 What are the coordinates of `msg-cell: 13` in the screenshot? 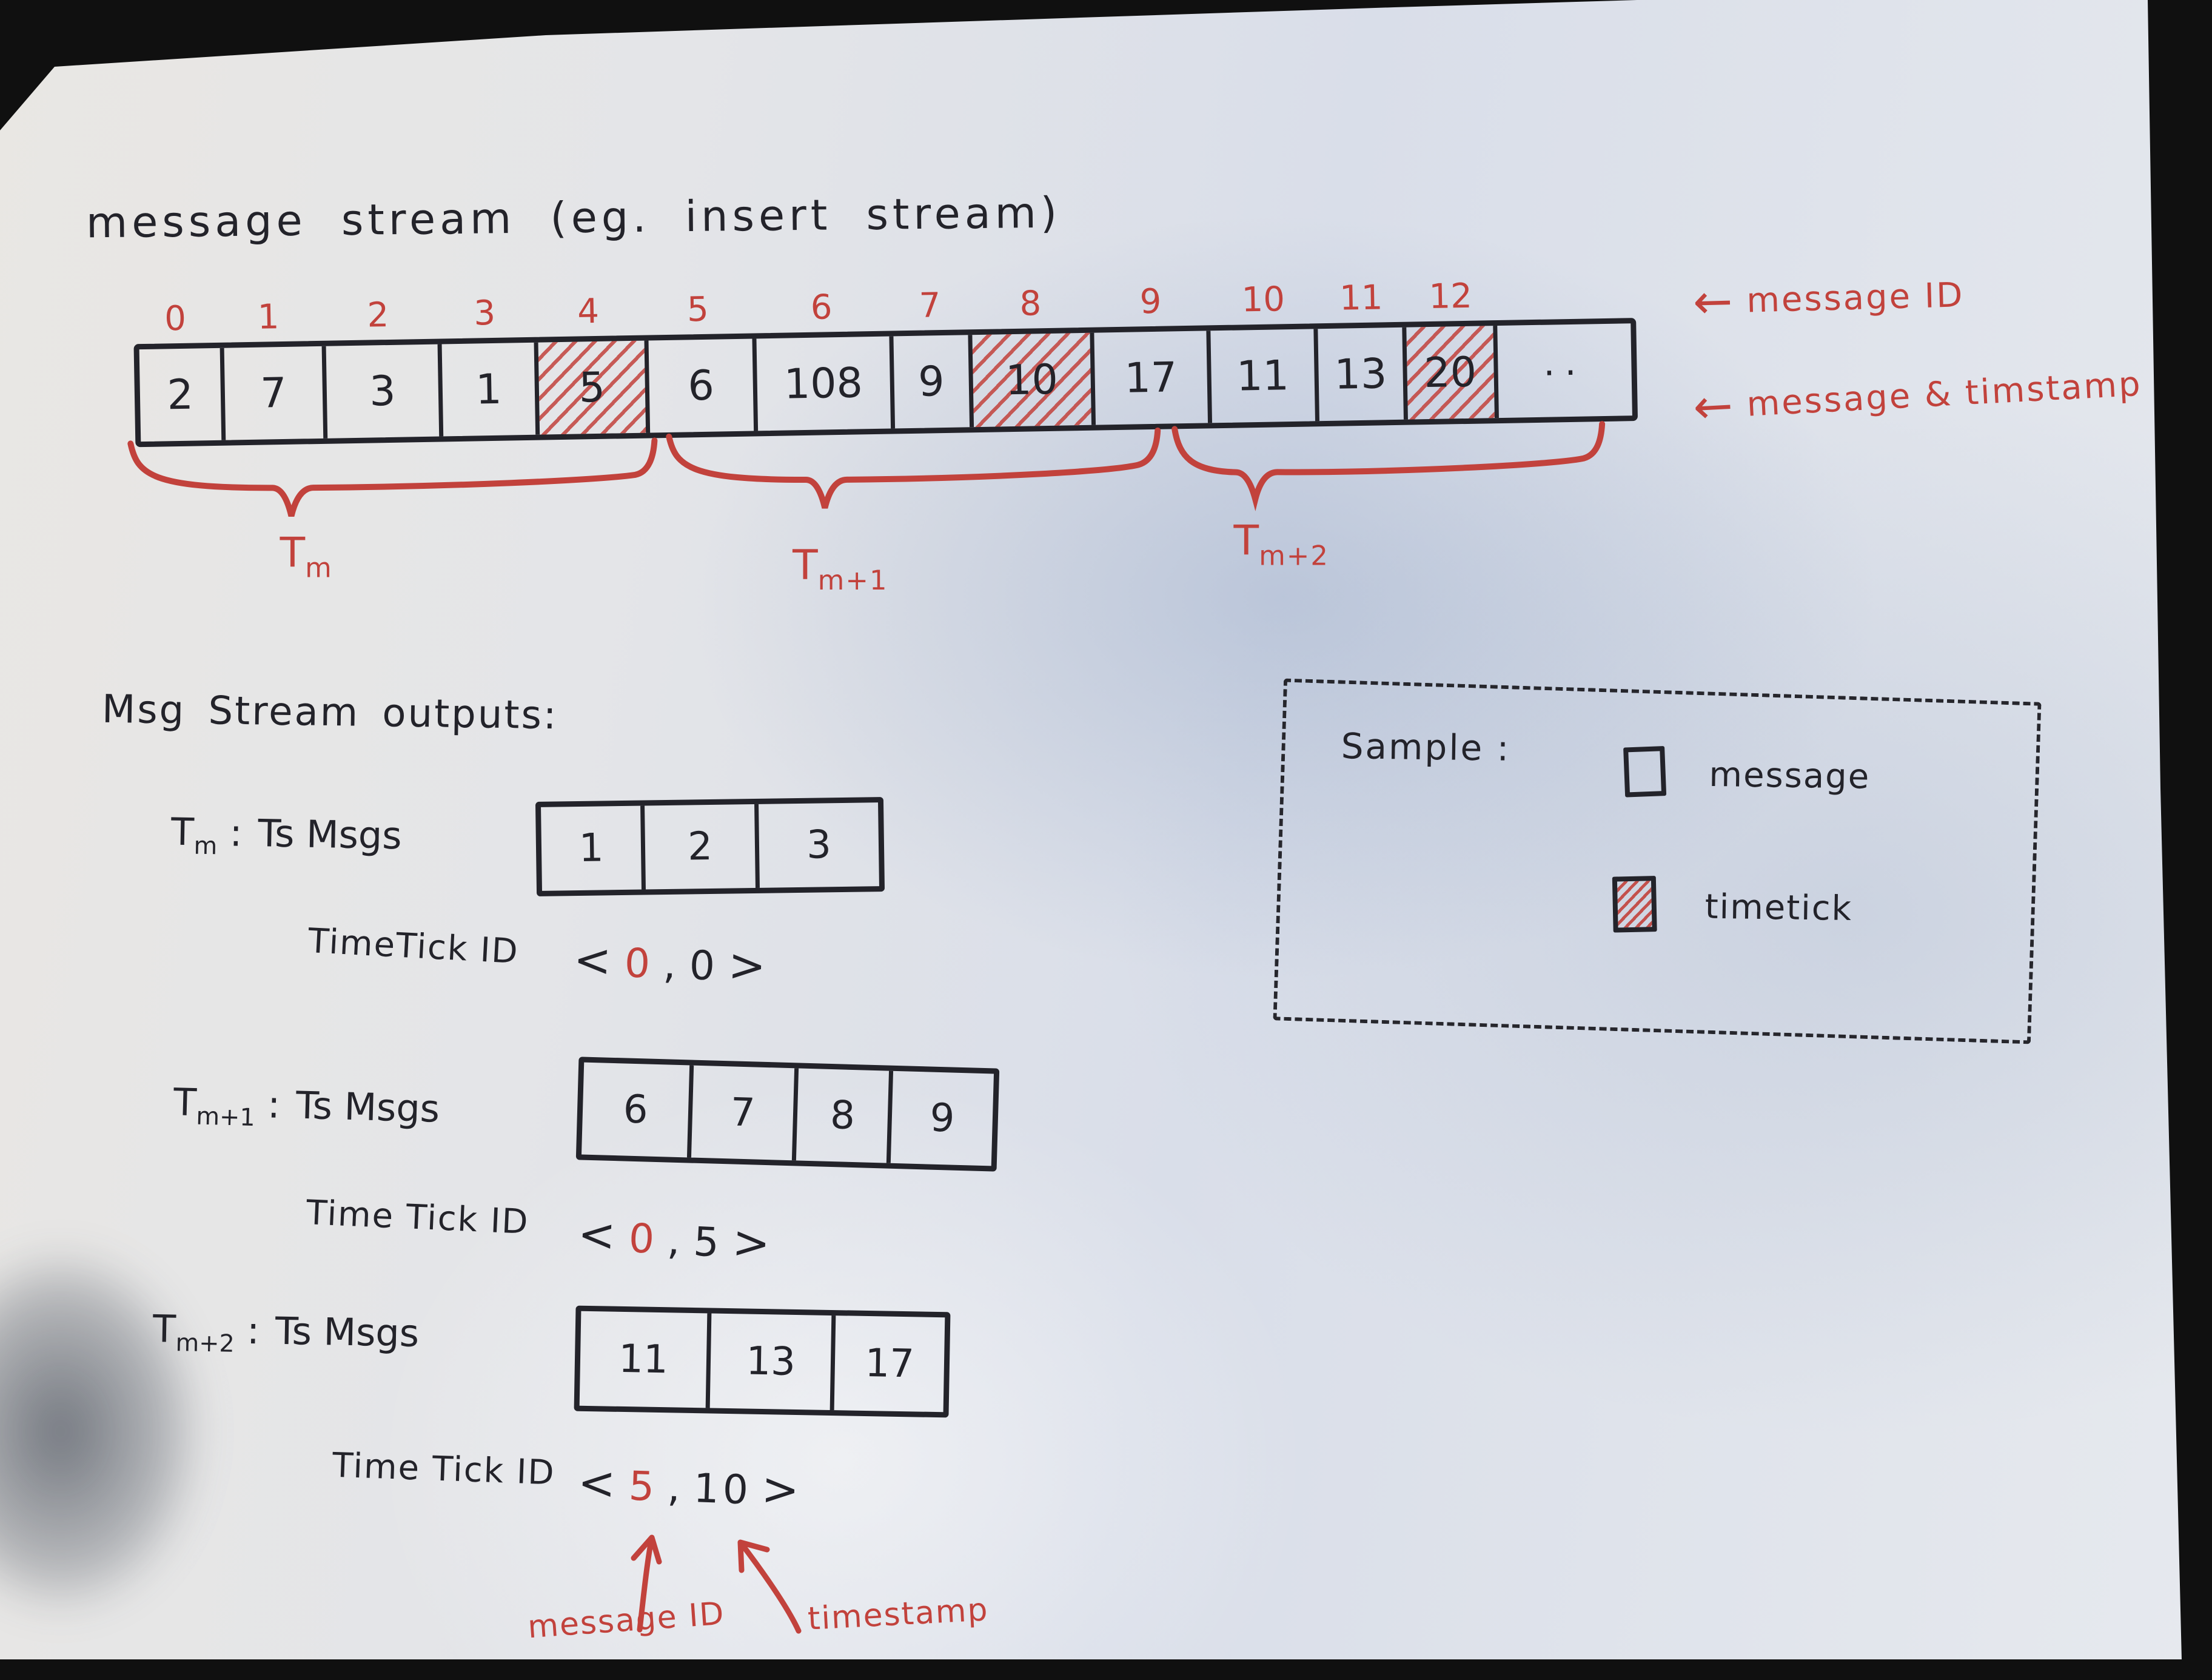 It's located at (773, 1362).